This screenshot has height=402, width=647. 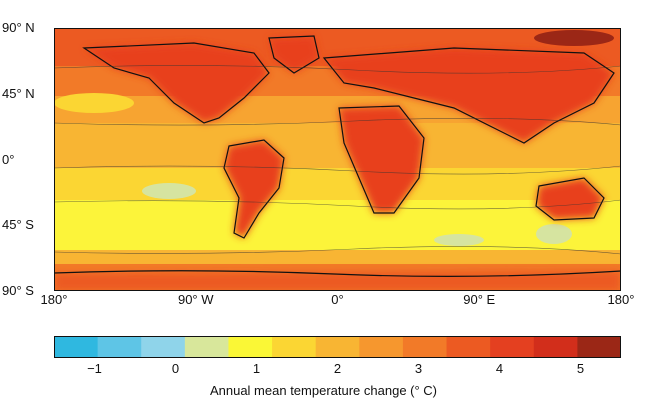 I want to click on greenland, so click(x=294, y=54).